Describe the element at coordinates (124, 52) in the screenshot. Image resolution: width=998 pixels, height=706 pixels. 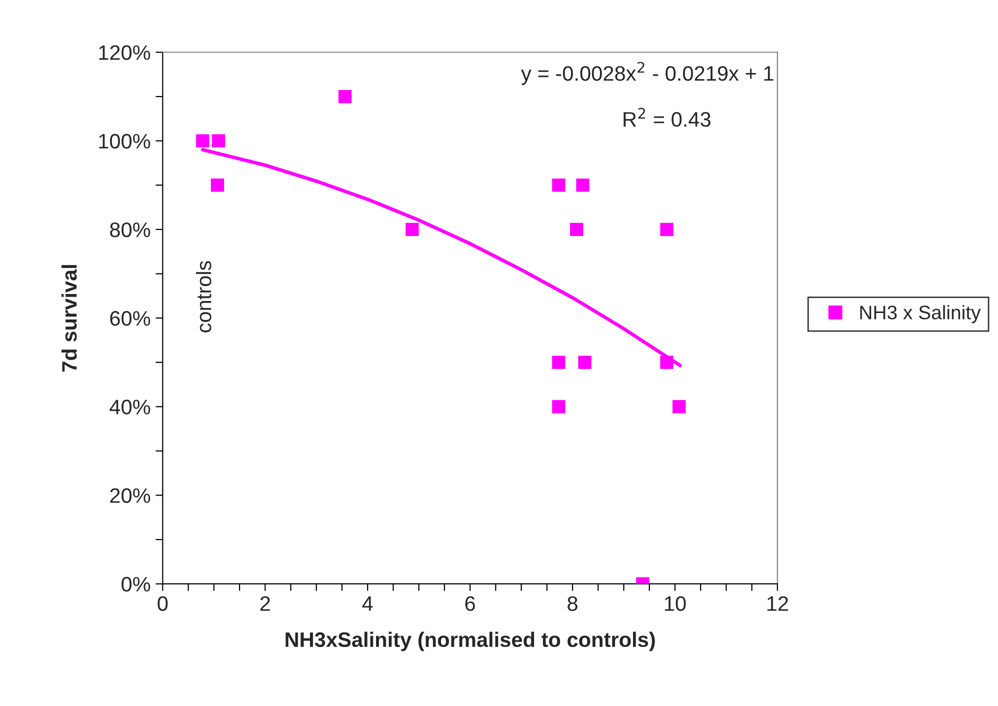
I see `y-tick-label: 120%` at that location.